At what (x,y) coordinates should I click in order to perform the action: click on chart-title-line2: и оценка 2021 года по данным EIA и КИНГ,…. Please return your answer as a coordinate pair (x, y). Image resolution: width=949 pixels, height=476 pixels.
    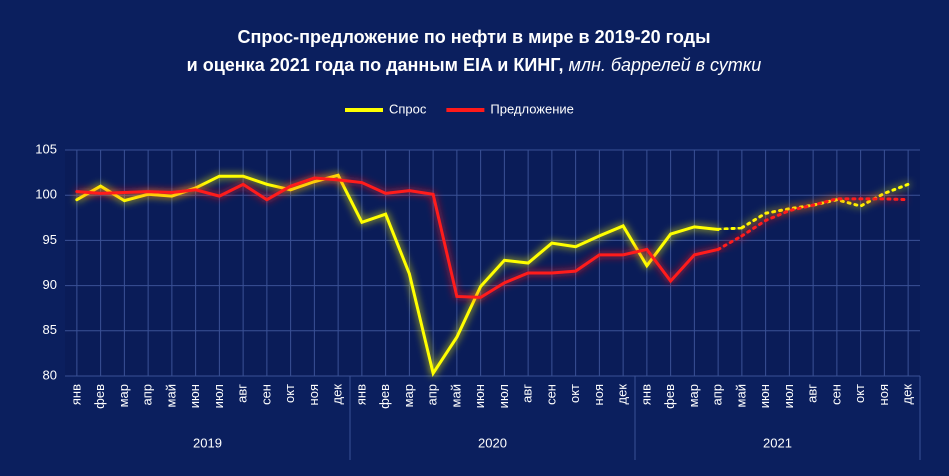
    Looking at the image, I should click on (474, 65).